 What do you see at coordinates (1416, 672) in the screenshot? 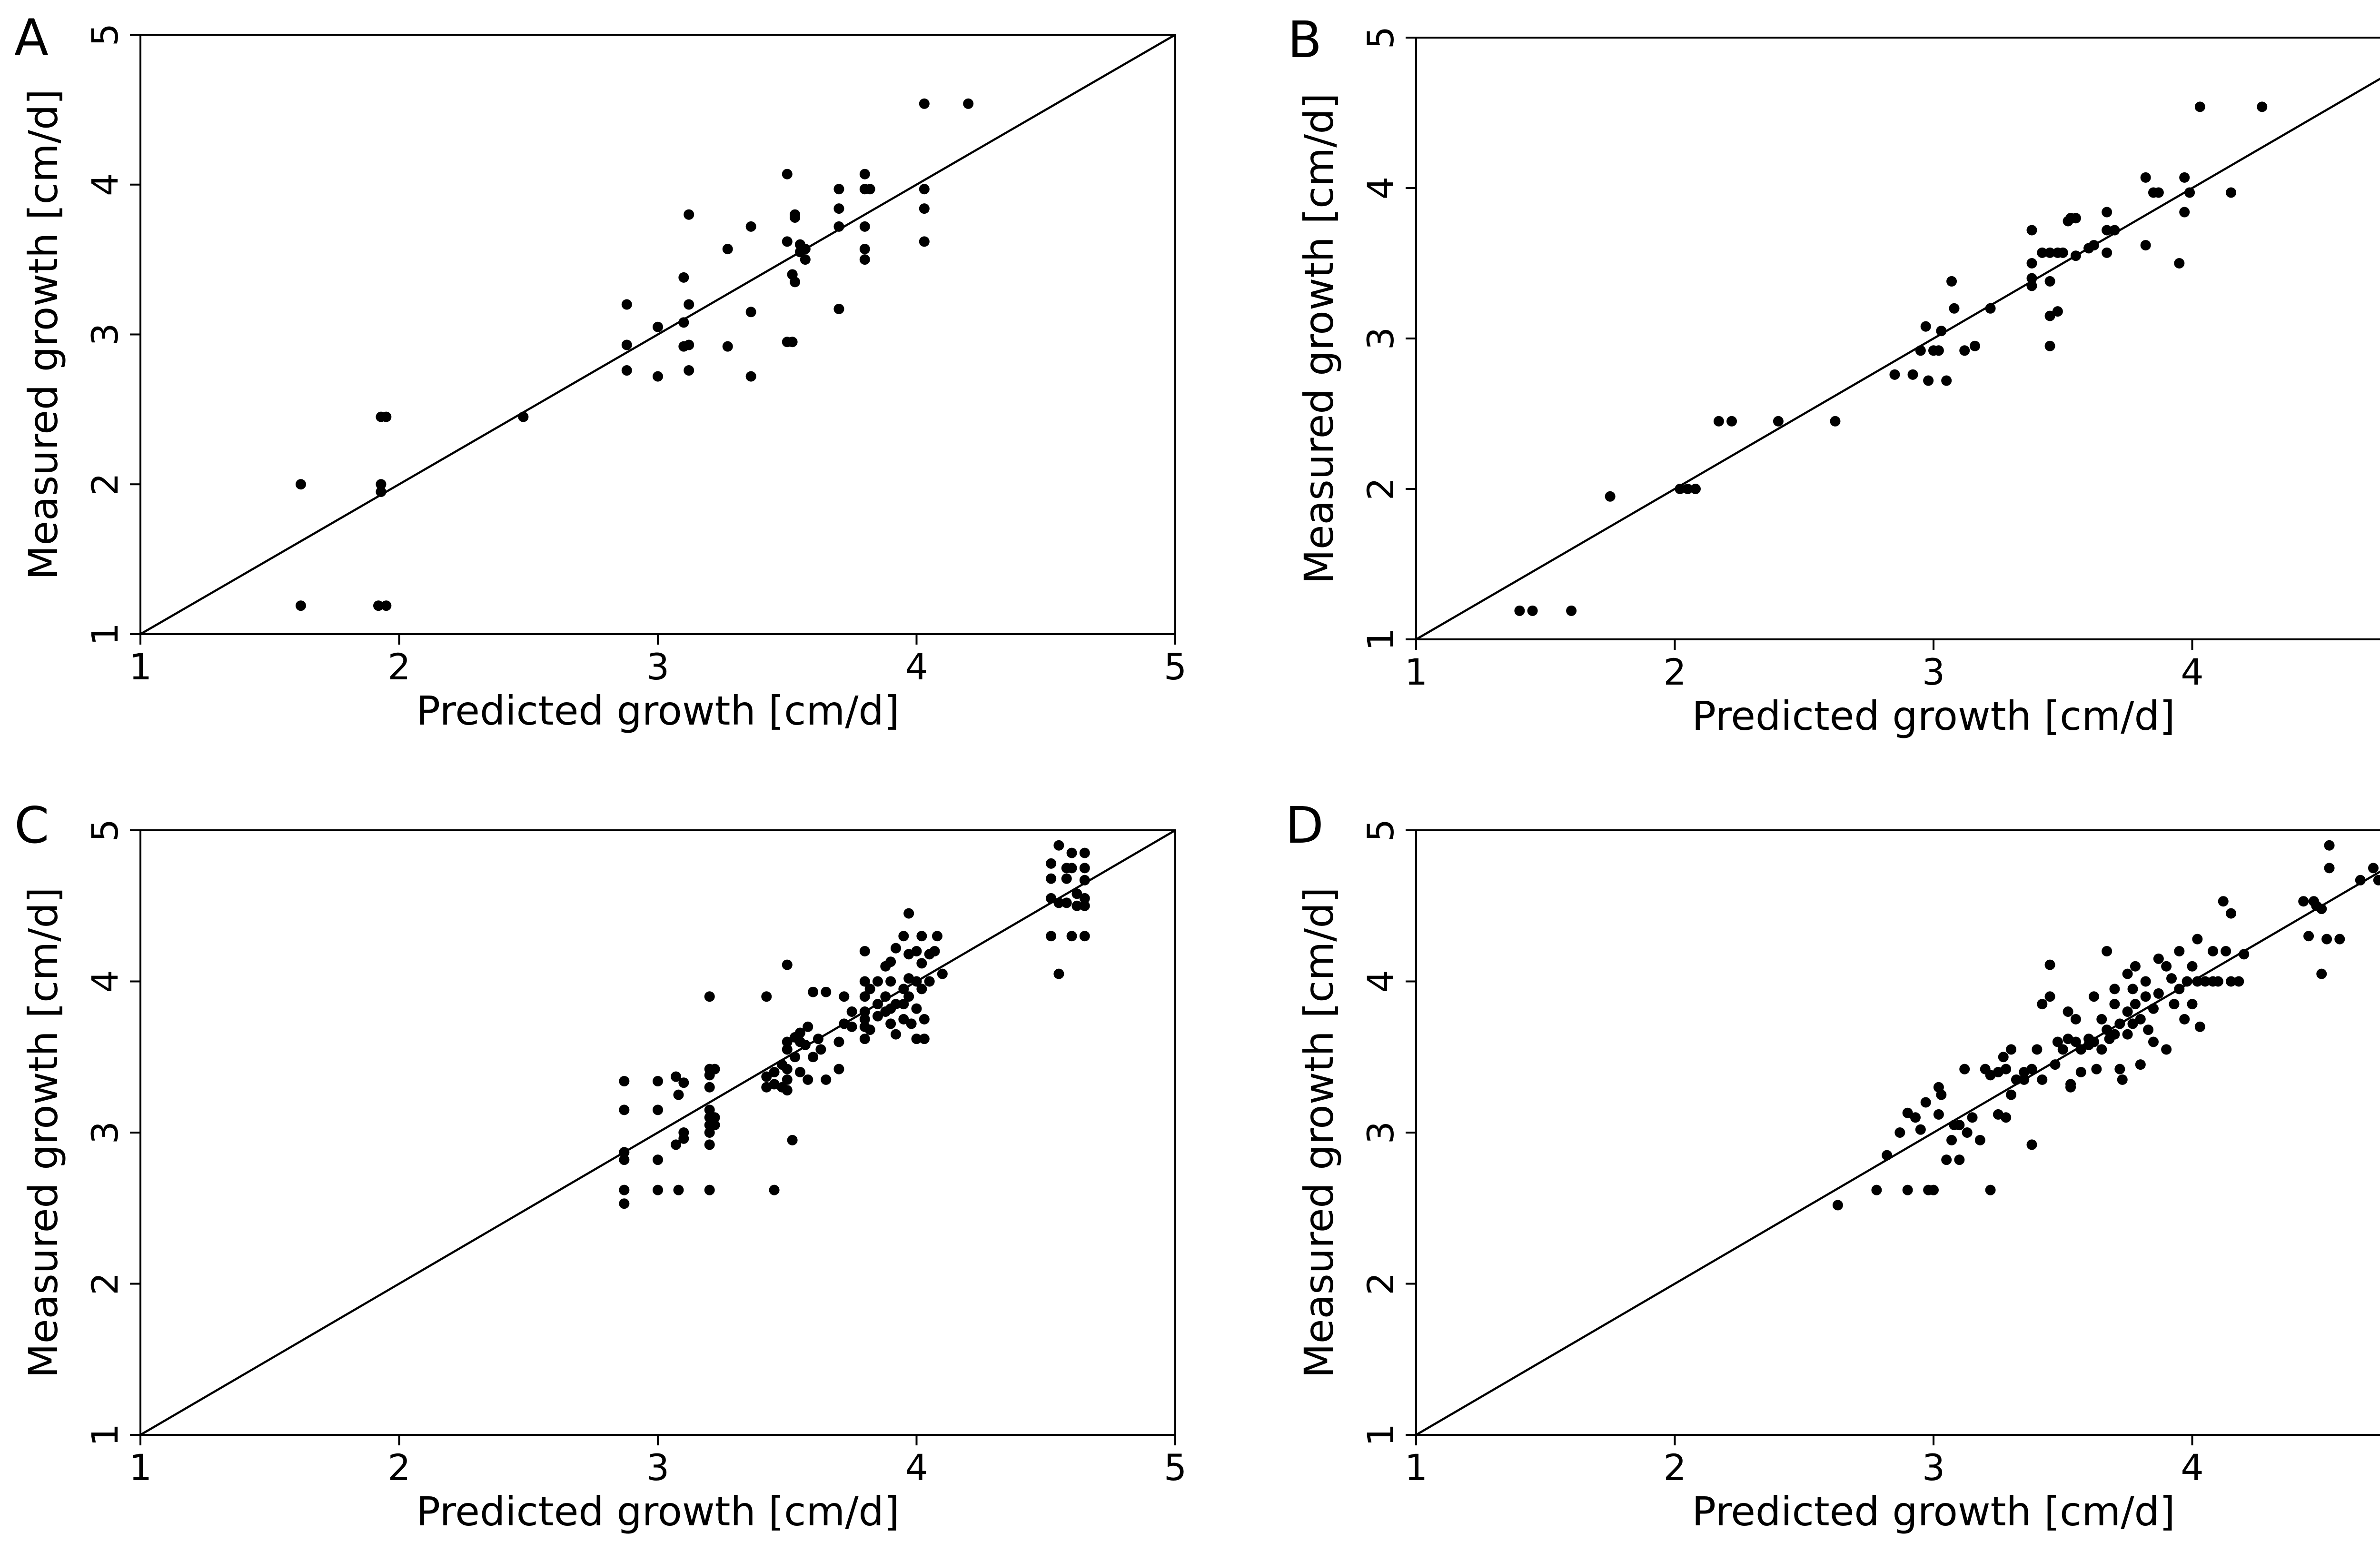
I see `x-tick-label: 1` at bounding box center [1416, 672].